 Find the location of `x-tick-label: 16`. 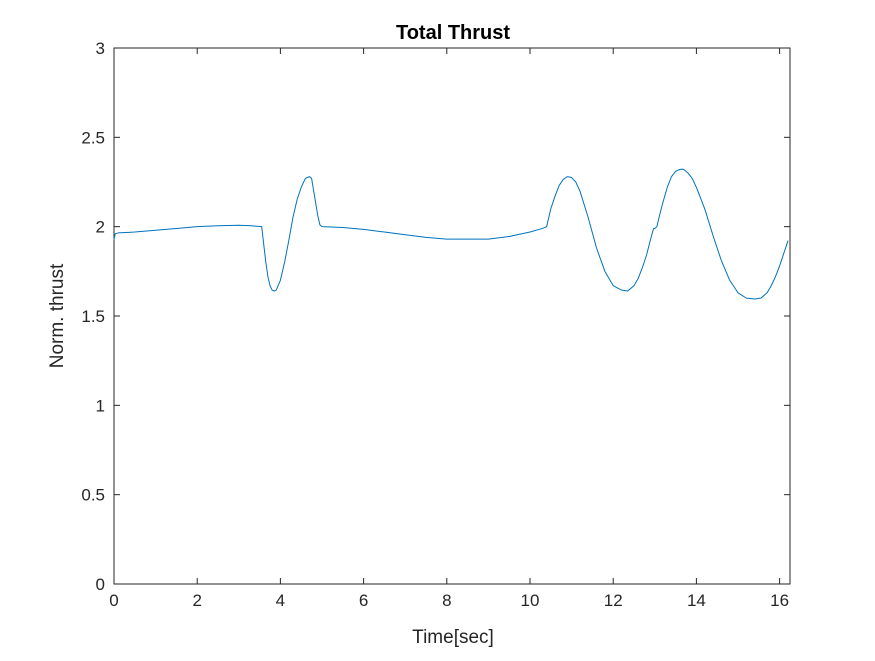

x-tick-label: 16 is located at coordinates (779, 600).